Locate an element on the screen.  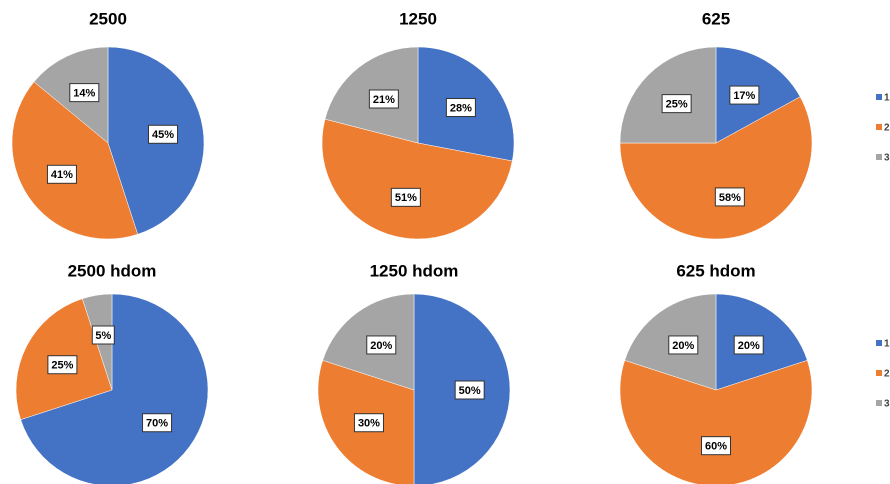
value-label: 30% is located at coordinates (369, 424).